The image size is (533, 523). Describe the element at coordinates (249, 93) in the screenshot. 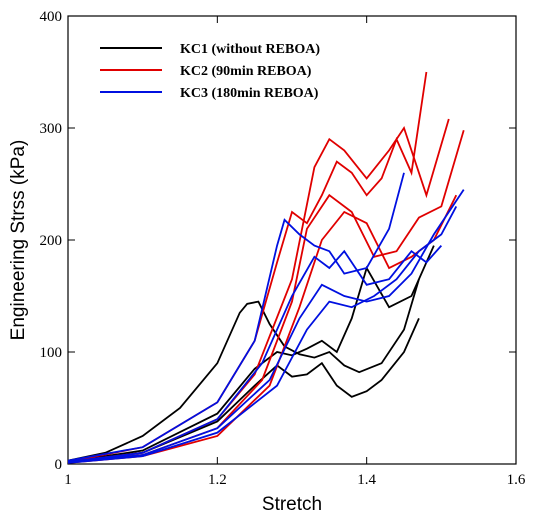

I see `legend-label: KC3 (180min REBOA)` at that location.